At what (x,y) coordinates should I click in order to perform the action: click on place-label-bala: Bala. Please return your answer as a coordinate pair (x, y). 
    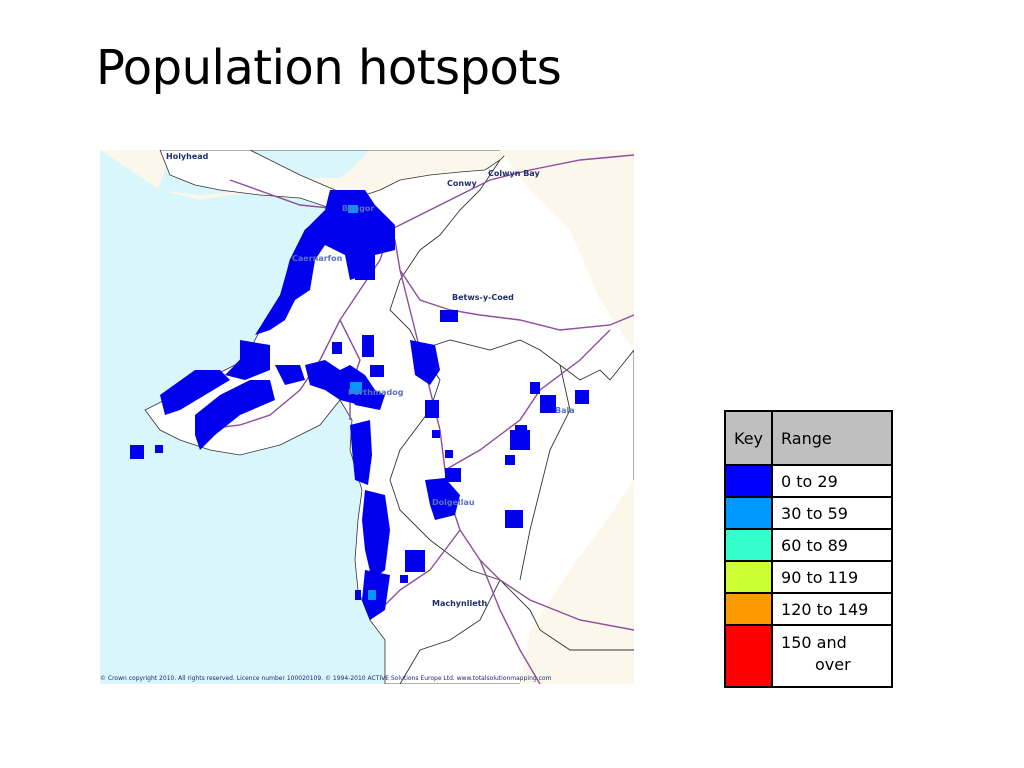
    Looking at the image, I should click on (565, 410).